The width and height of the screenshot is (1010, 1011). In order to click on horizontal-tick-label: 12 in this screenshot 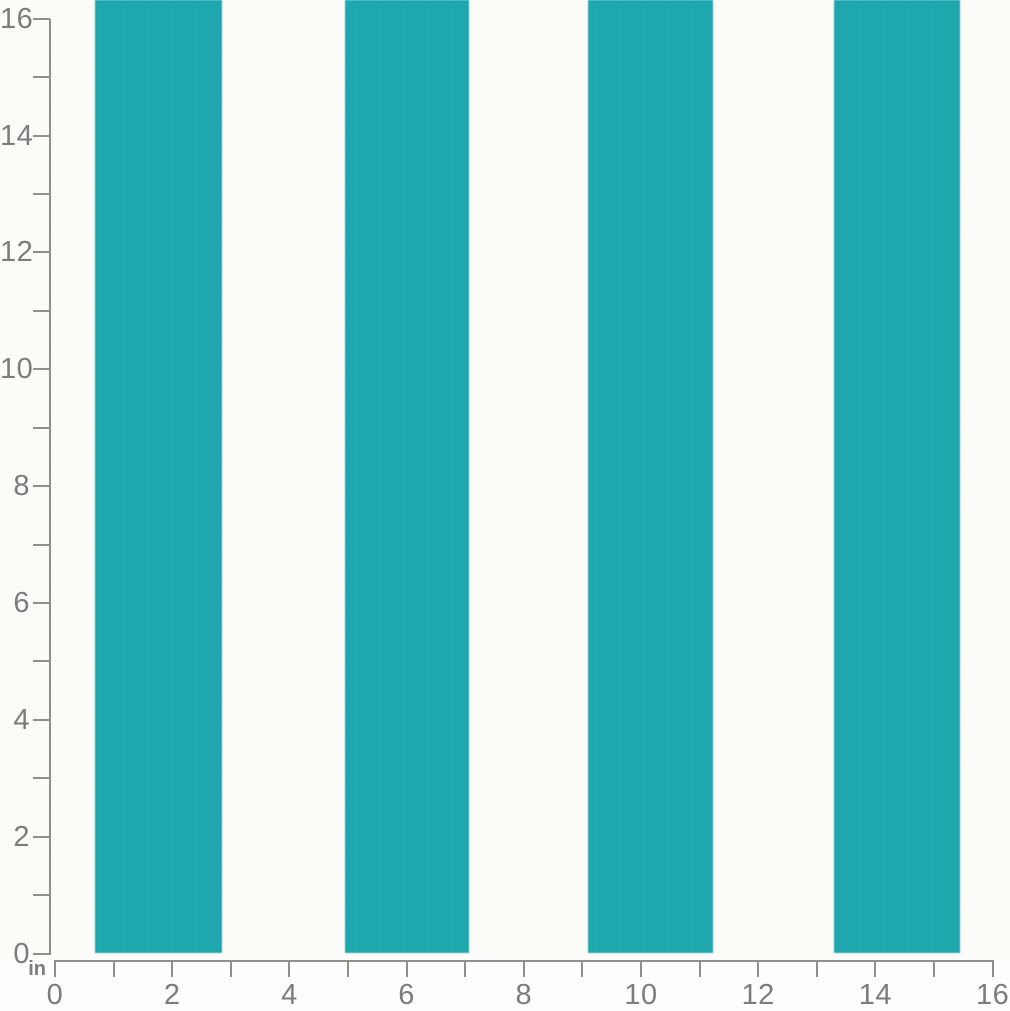, I will do `click(758, 995)`.